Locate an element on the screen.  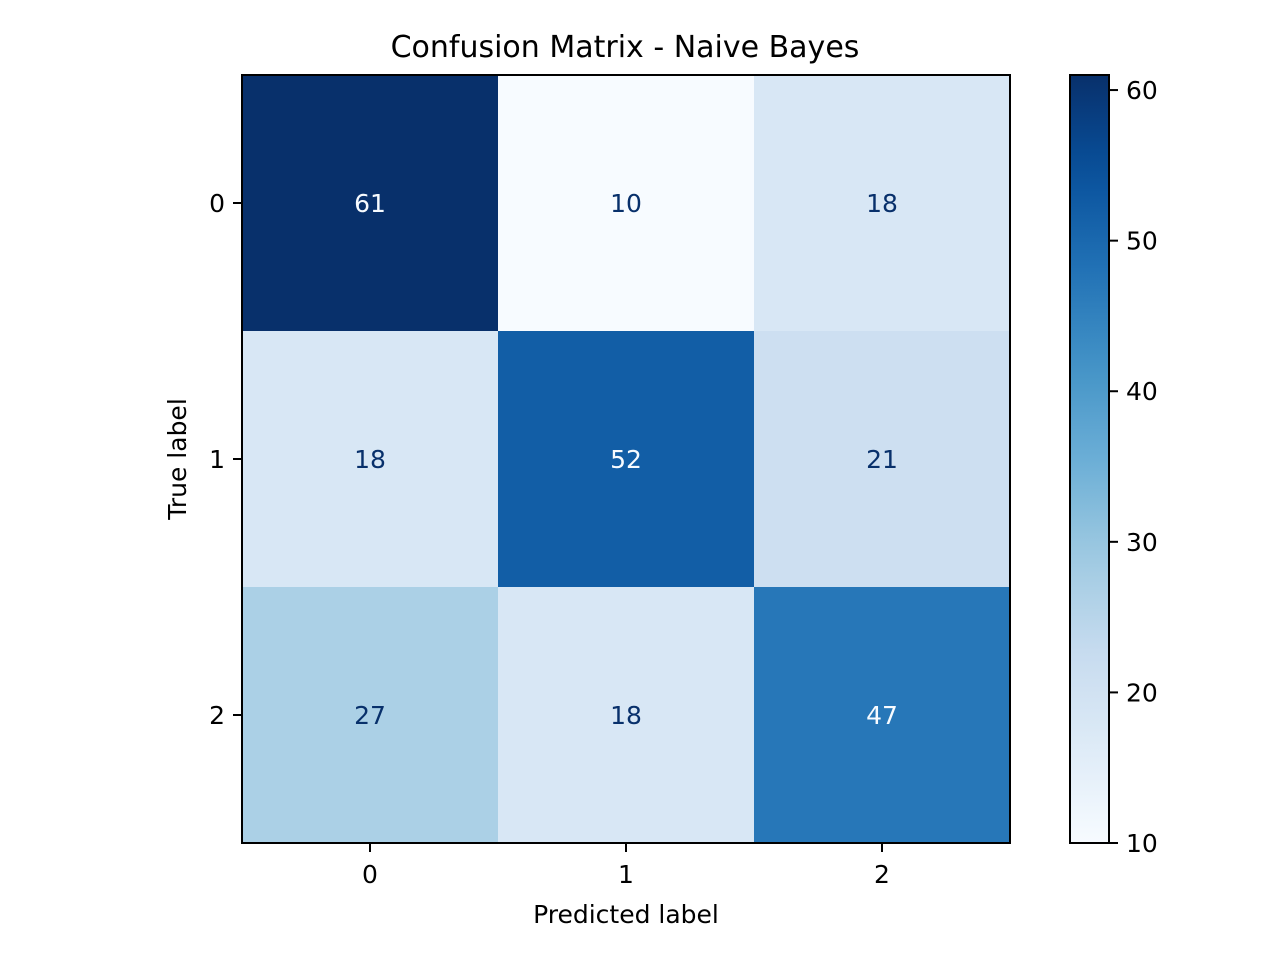
heatmap-cell-r0-c0 is located at coordinates (370, 203).